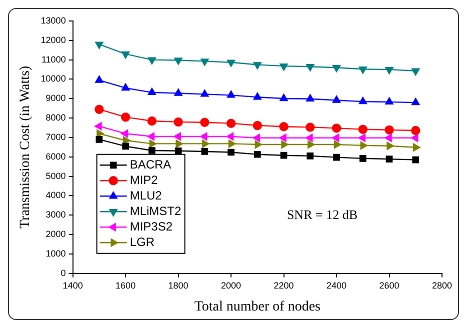 Image resolution: width=467 pixels, height=328 pixels. Describe the element at coordinates (56, 253) in the screenshot. I see `y-tick-label: 1000` at that location.